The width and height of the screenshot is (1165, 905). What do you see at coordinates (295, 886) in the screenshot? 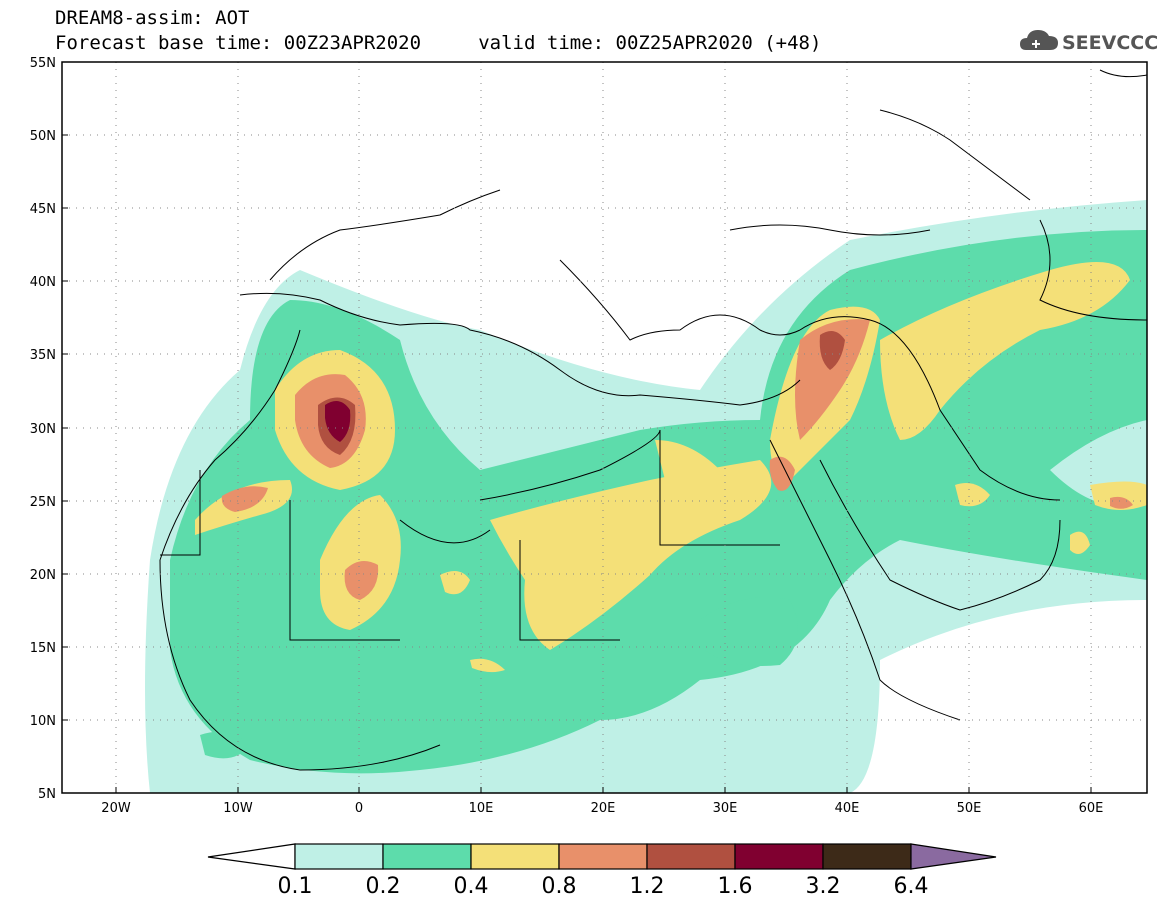
I see `colorbar-label: 0.1` at bounding box center [295, 886].